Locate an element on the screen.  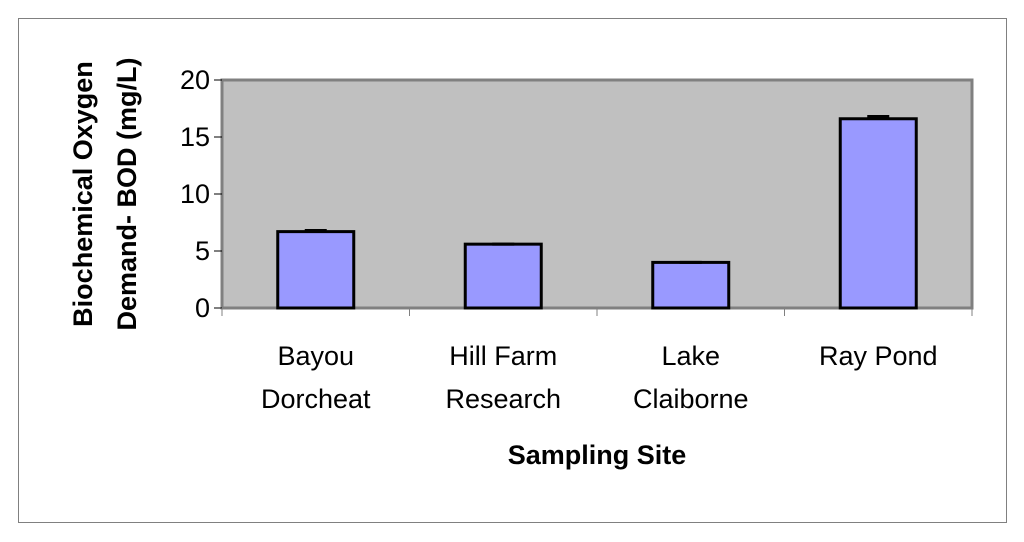
x-tick-label: Ray Pond is located at coordinates (878, 356).